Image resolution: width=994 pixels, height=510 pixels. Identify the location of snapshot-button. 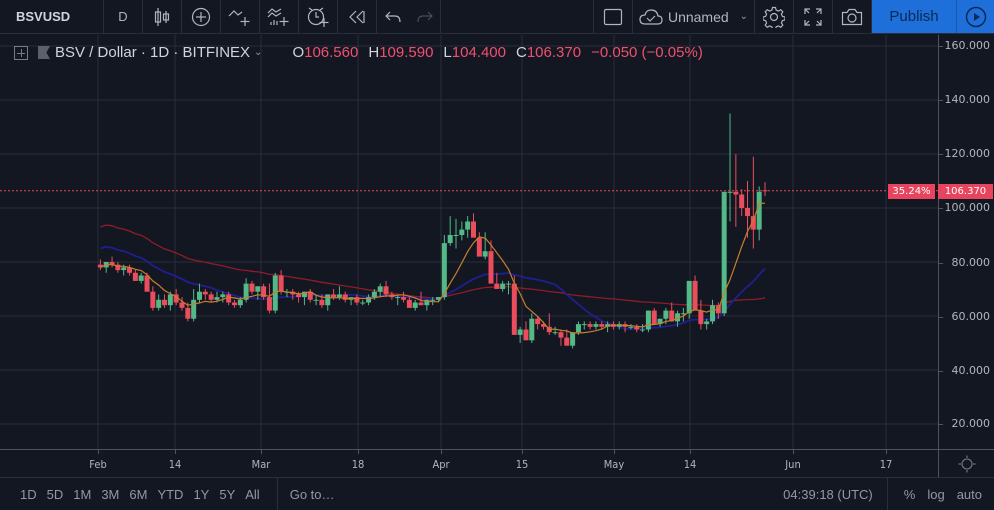
(852, 16).